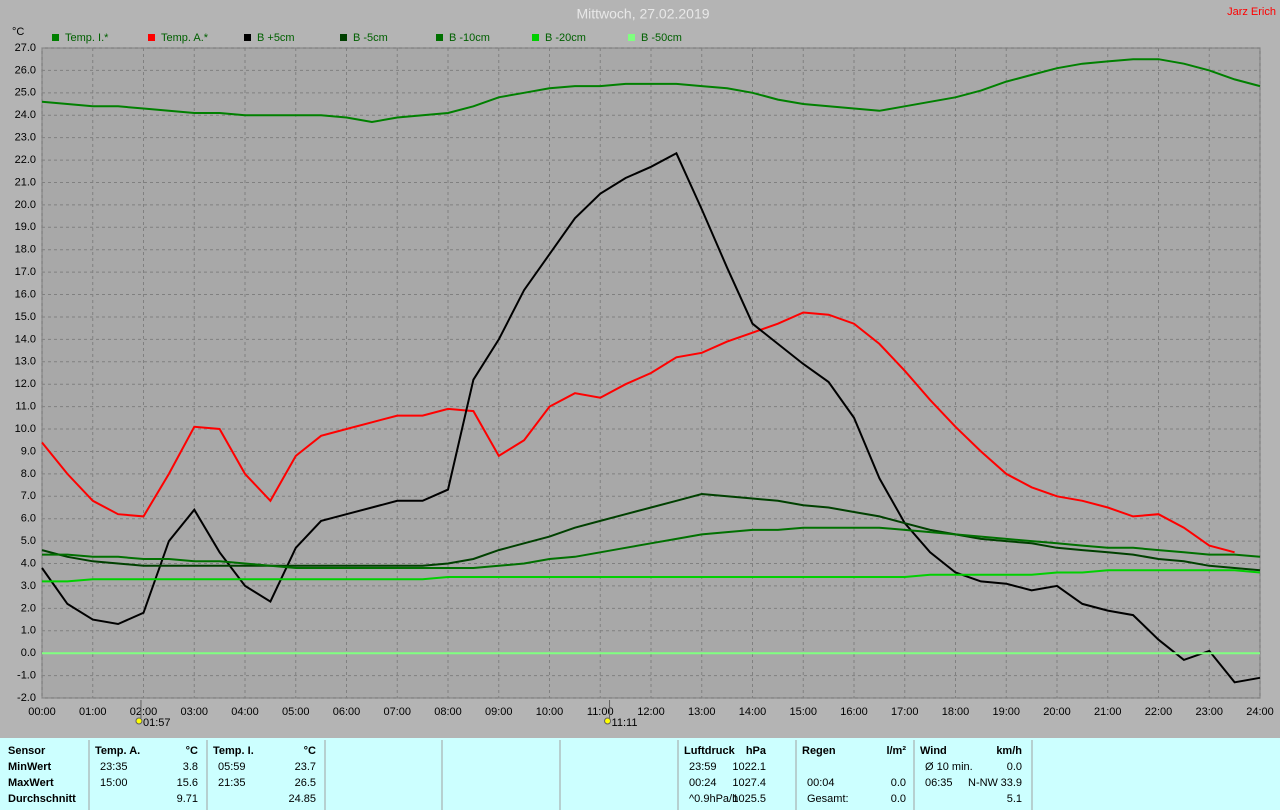 The height and width of the screenshot is (810, 1280). Describe the element at coordinates (30, 767) in the screenshot. I see `row-label: MinWert` at that location.